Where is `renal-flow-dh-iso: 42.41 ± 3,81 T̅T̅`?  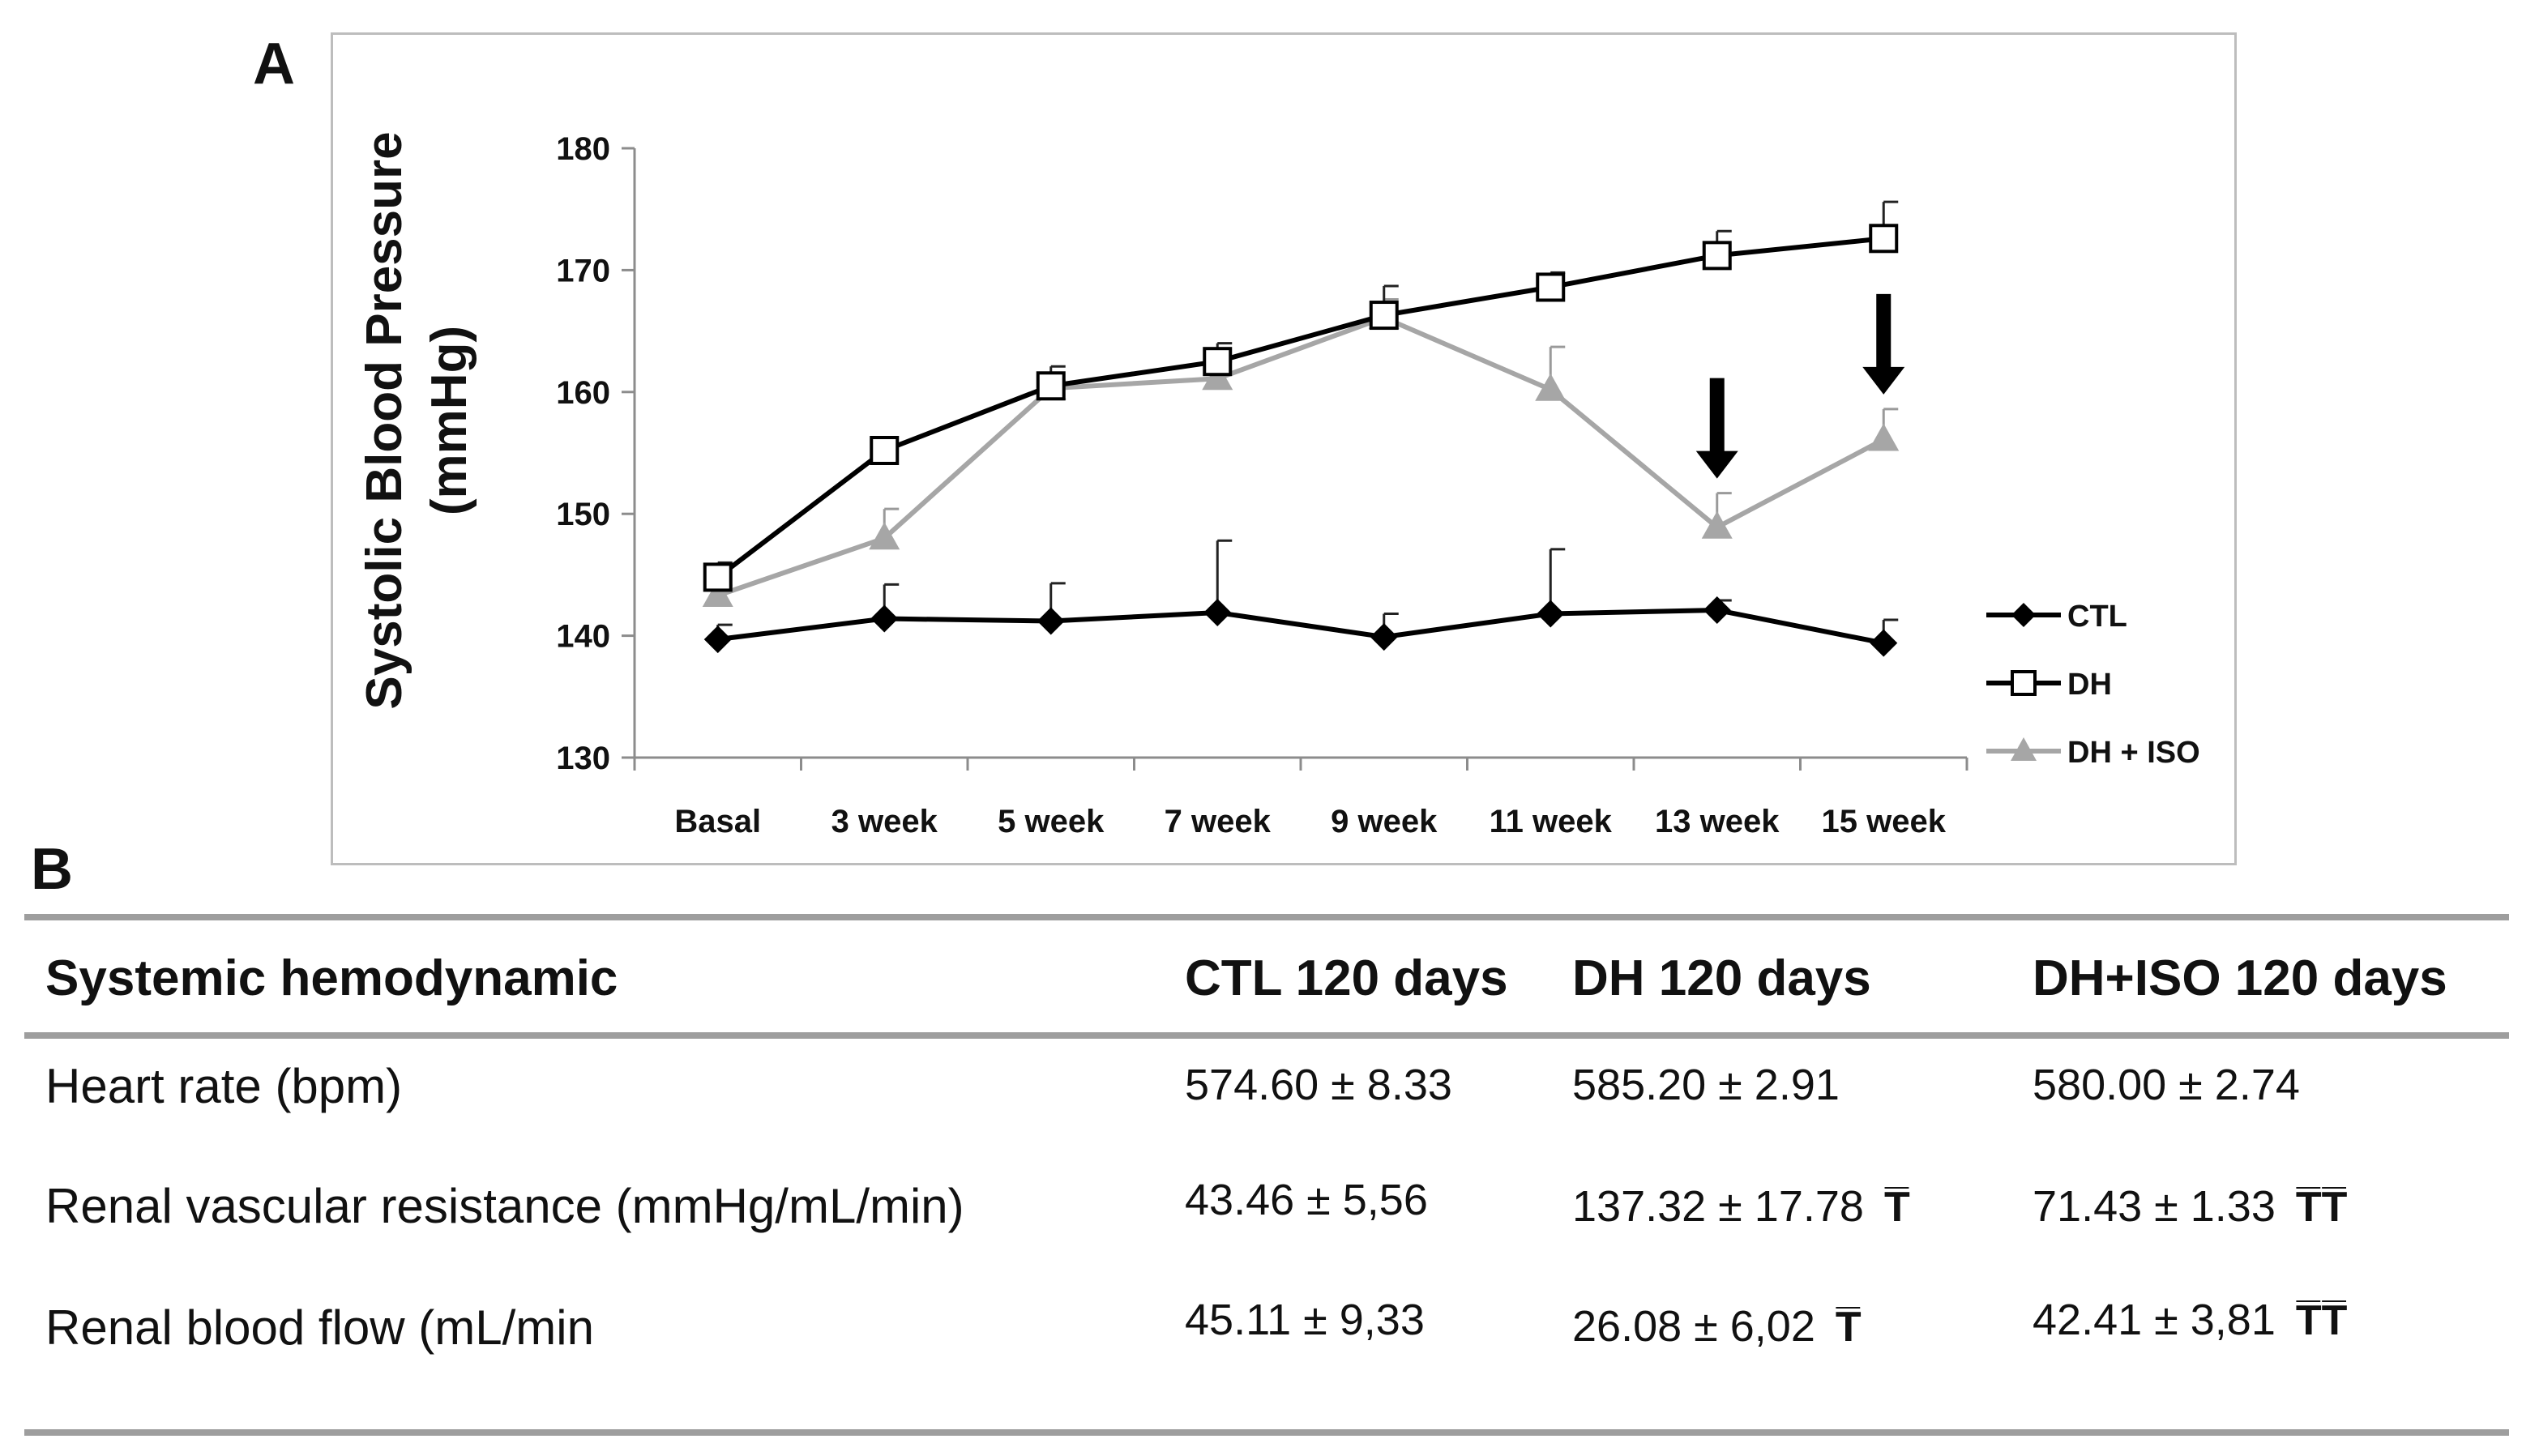
renal-flow-dh-iso: 42.41 ± 3,81 T̅T̅ is located at coordinates (2190, 1320).